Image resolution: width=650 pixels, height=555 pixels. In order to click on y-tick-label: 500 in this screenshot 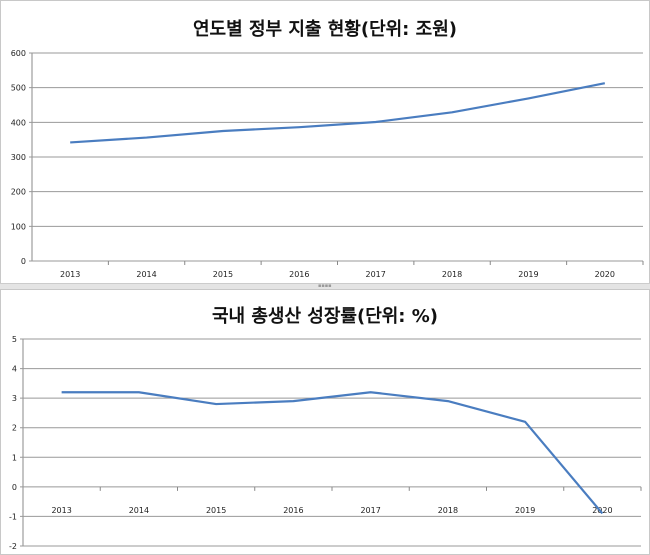, I will do `click(18, 88)`.